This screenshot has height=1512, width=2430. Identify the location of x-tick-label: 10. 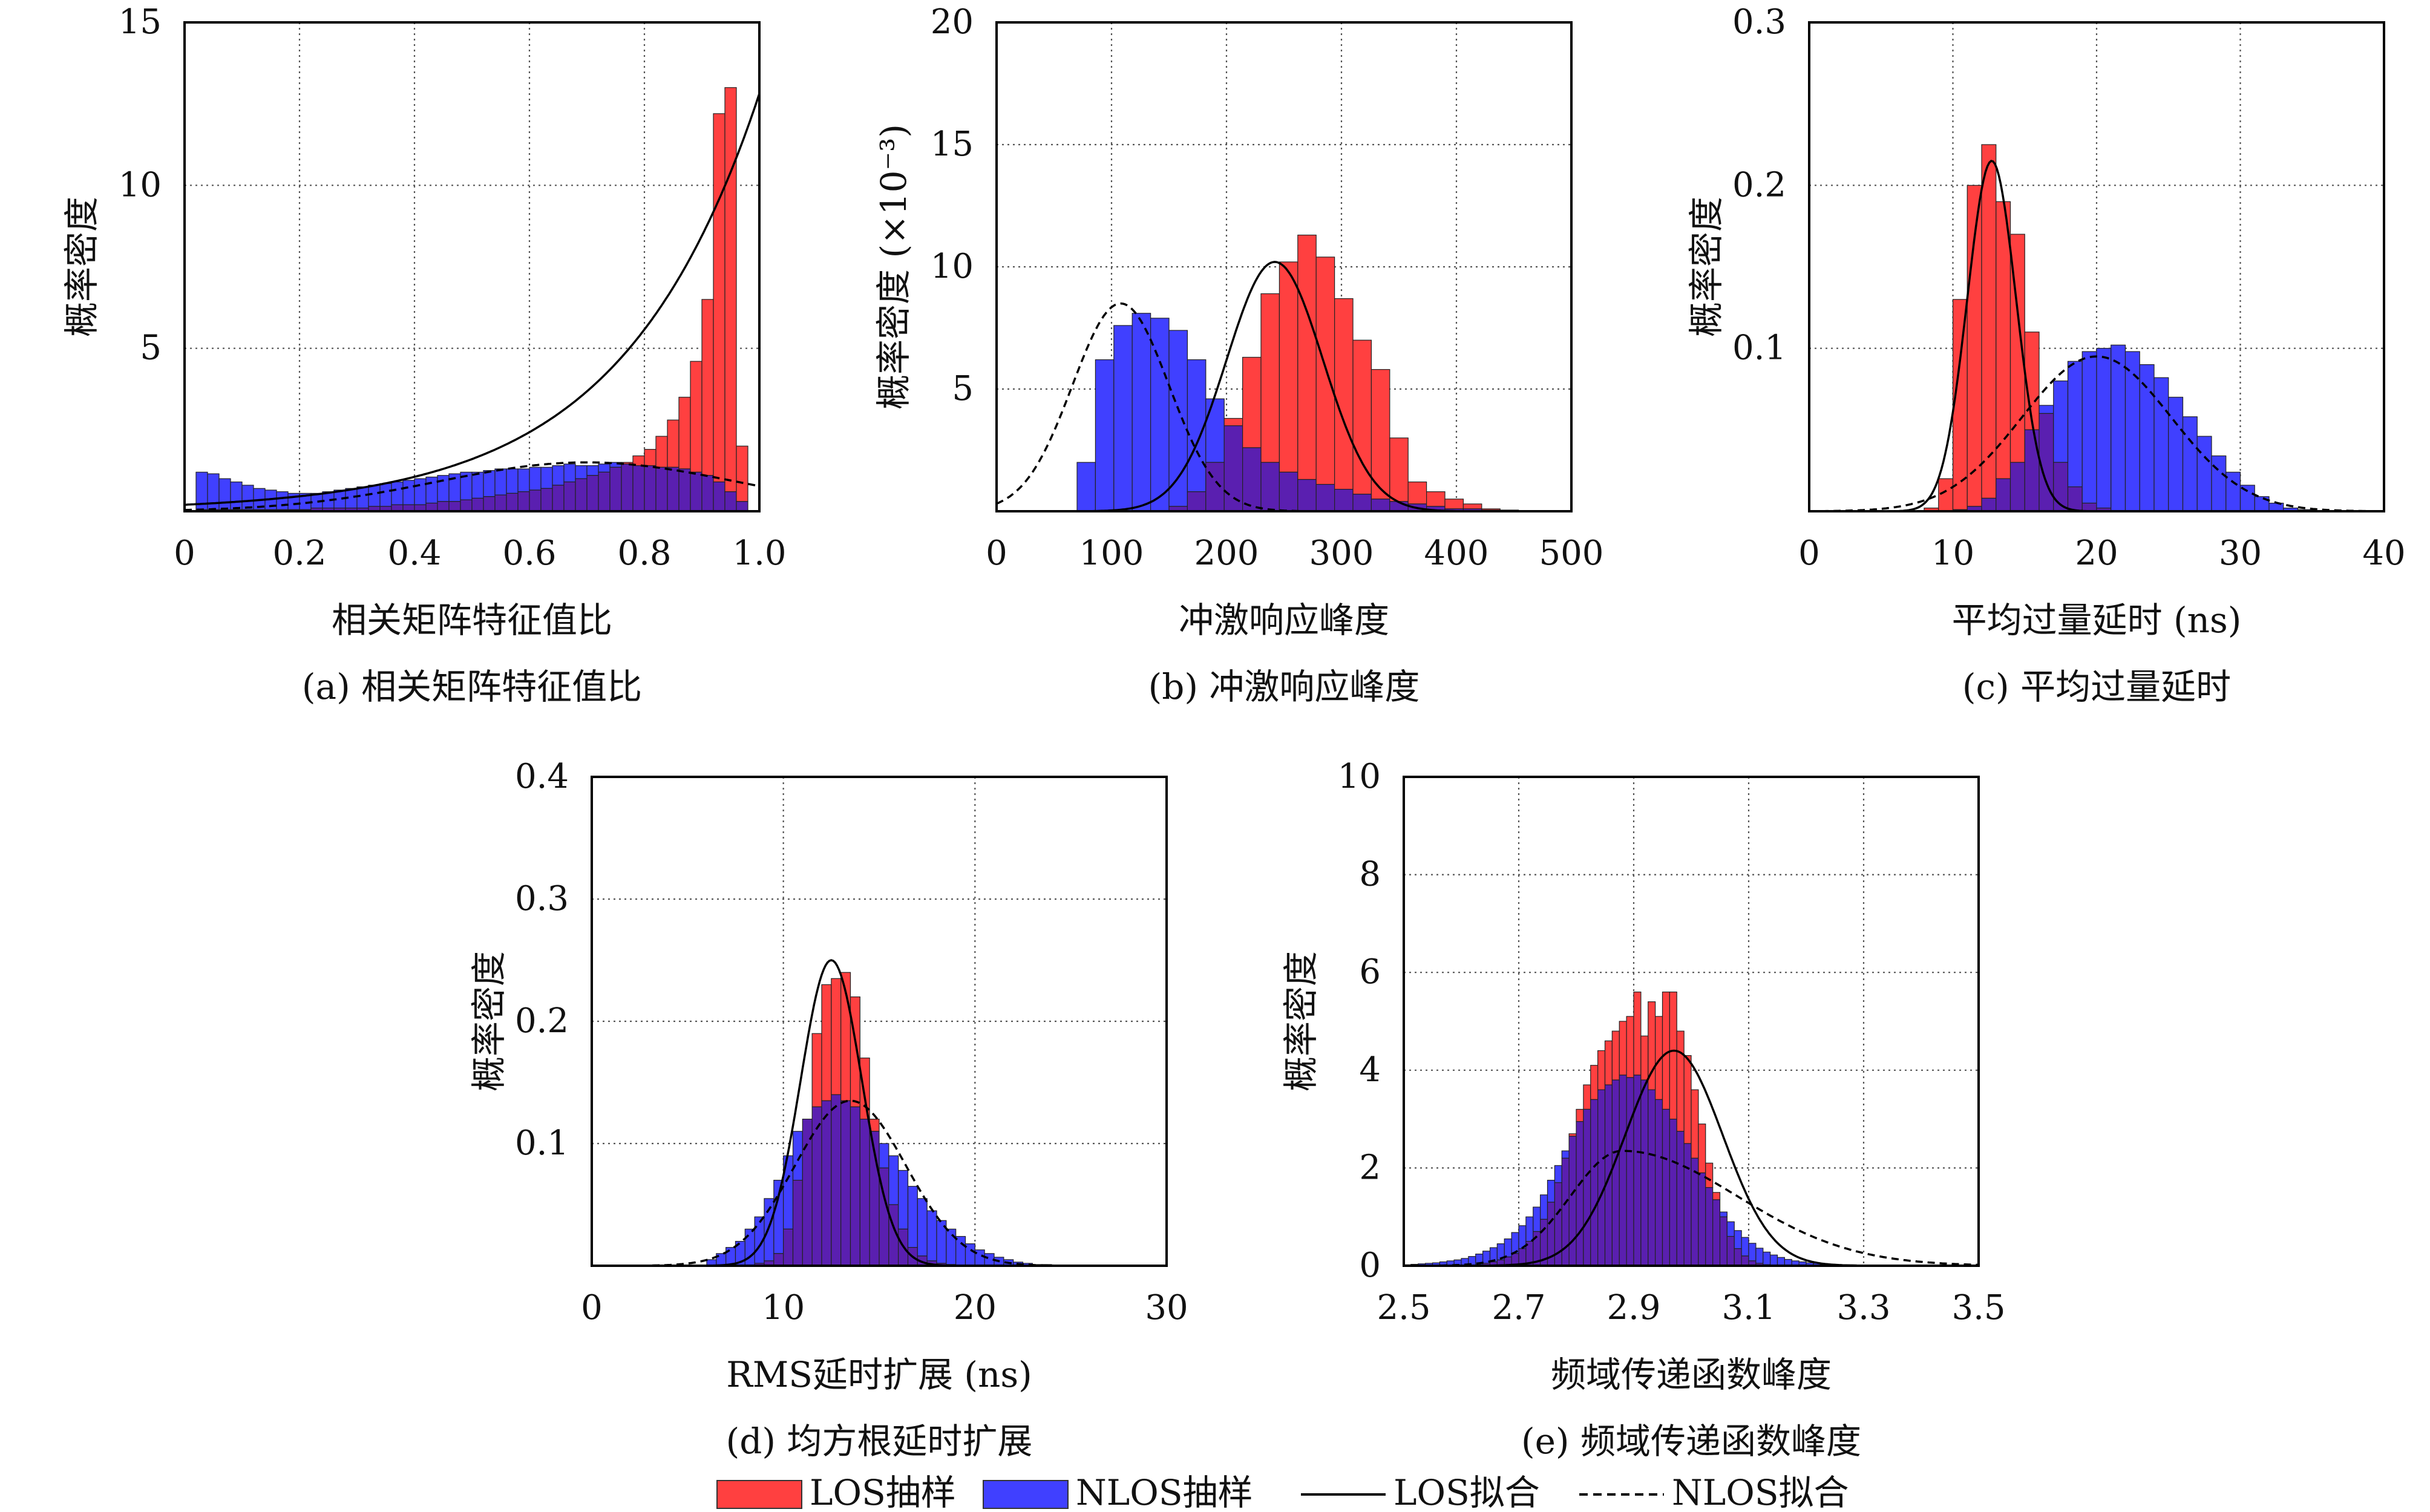
(1952, 553).